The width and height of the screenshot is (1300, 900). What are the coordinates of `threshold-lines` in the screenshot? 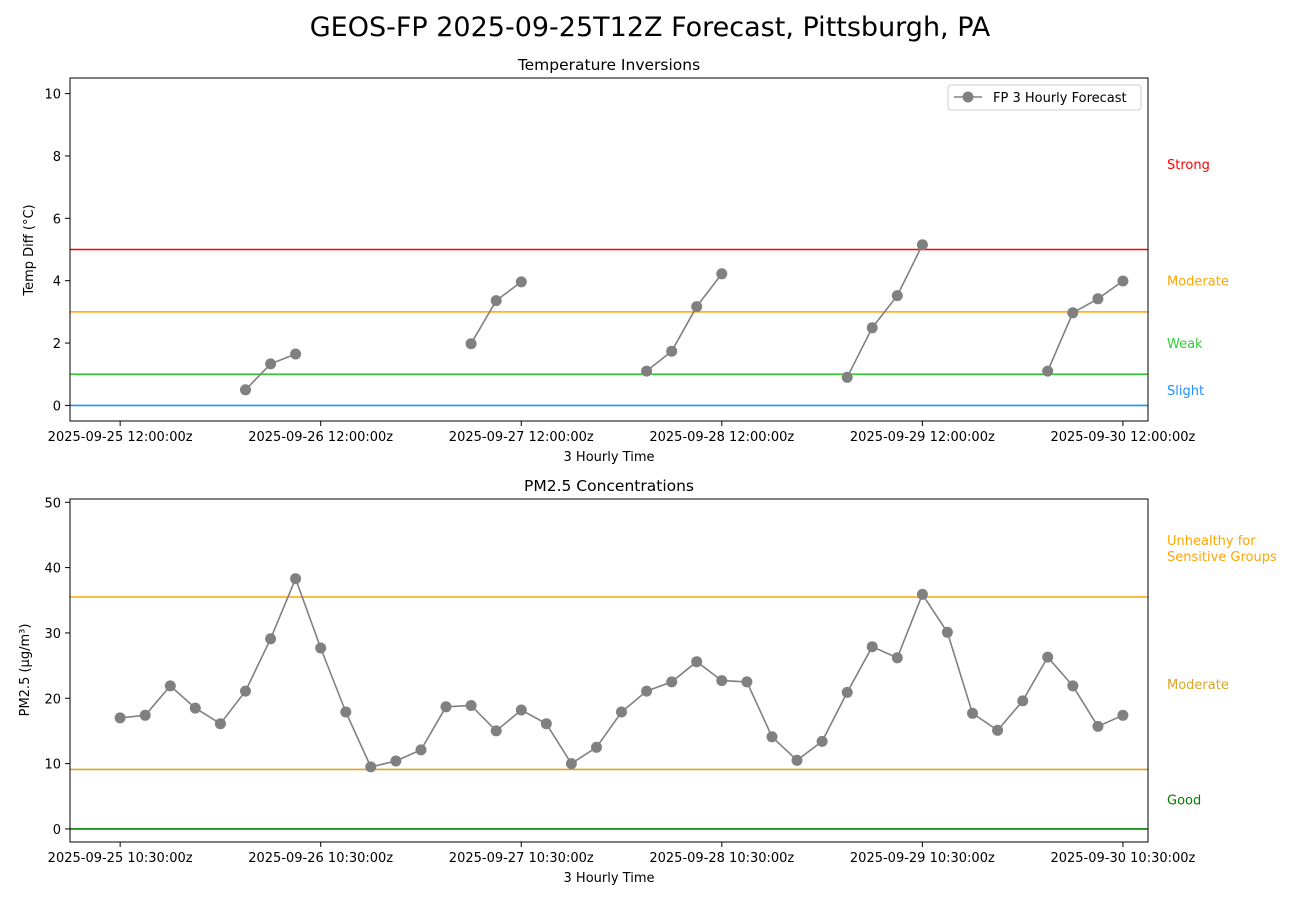 It's located at (609, 327).